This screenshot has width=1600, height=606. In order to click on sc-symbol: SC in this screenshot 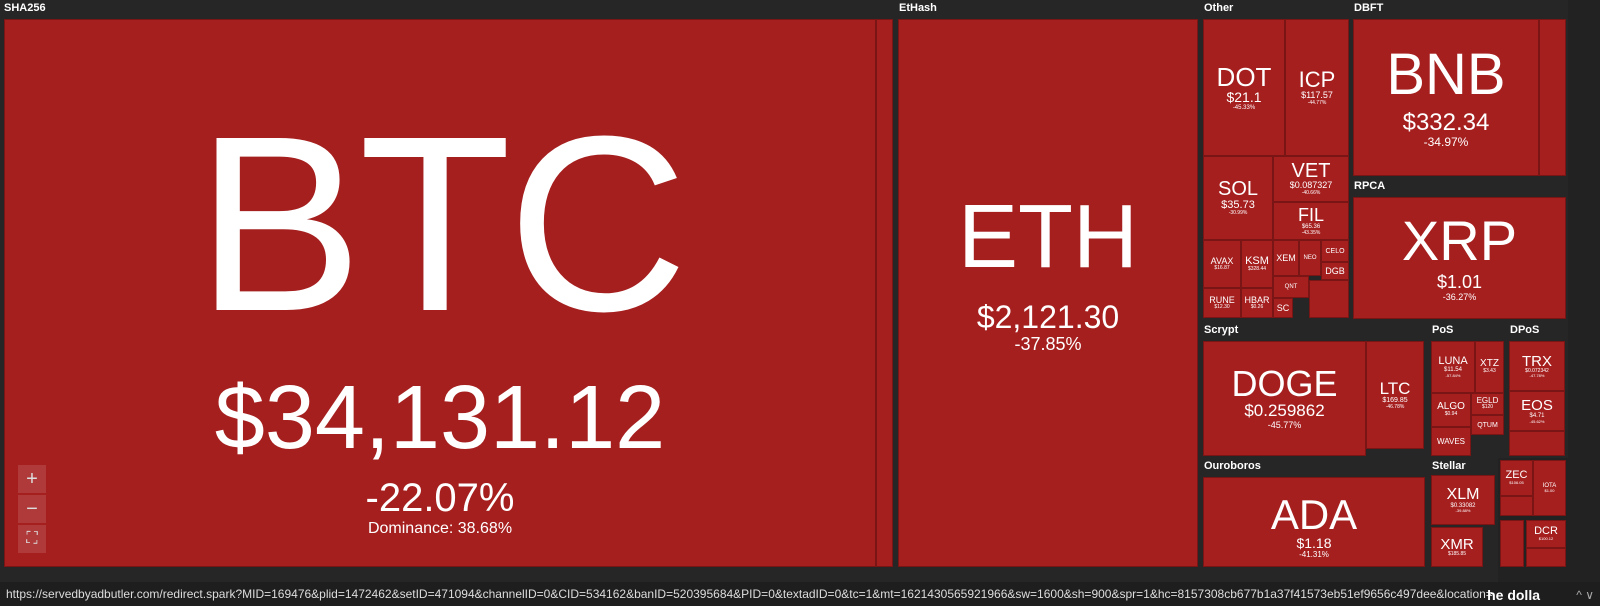, I will do `click(1283, 307)`.